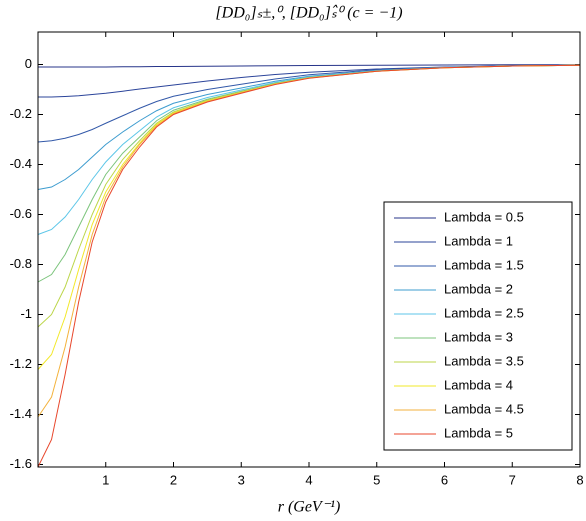 The height and width of the screenshot is (521, 586). What do you see at coordinates (478, 336) in the screenshot?
I see `legend-label: Lambda = 3` at bounding box center [478, 336].